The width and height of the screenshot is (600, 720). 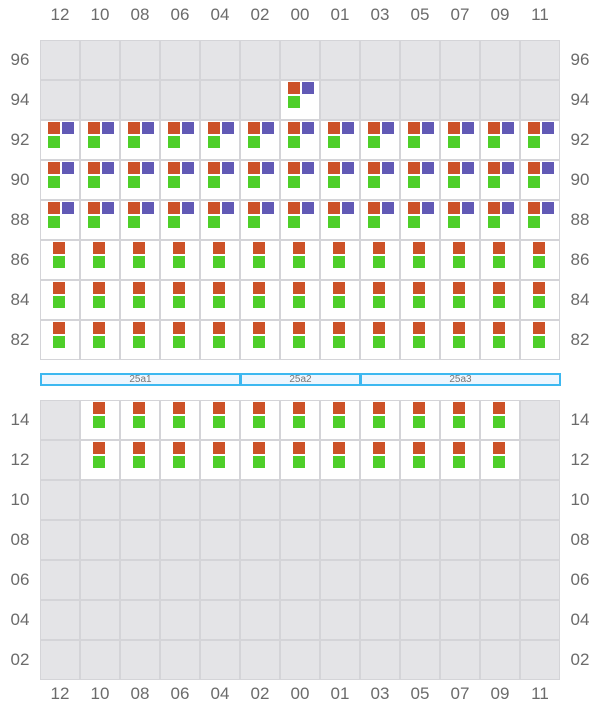 What do you see at coordinates (460, 379) in the screenshot?
I see `band-25a3: 25a3` at bounding box center [460, 379].